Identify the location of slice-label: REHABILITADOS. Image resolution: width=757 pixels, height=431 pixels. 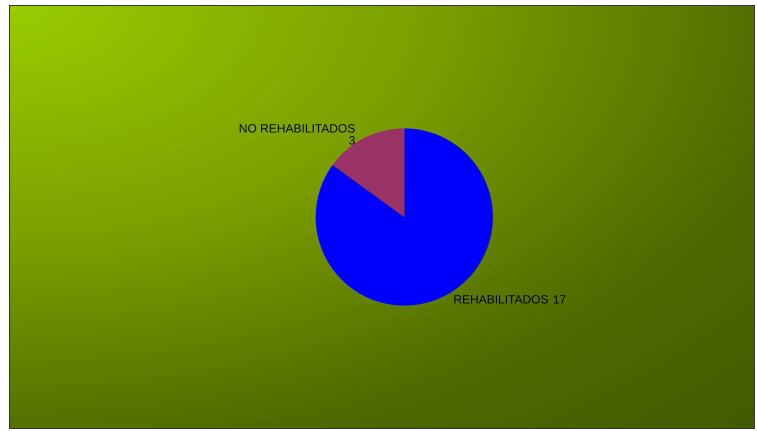
(502, 299).